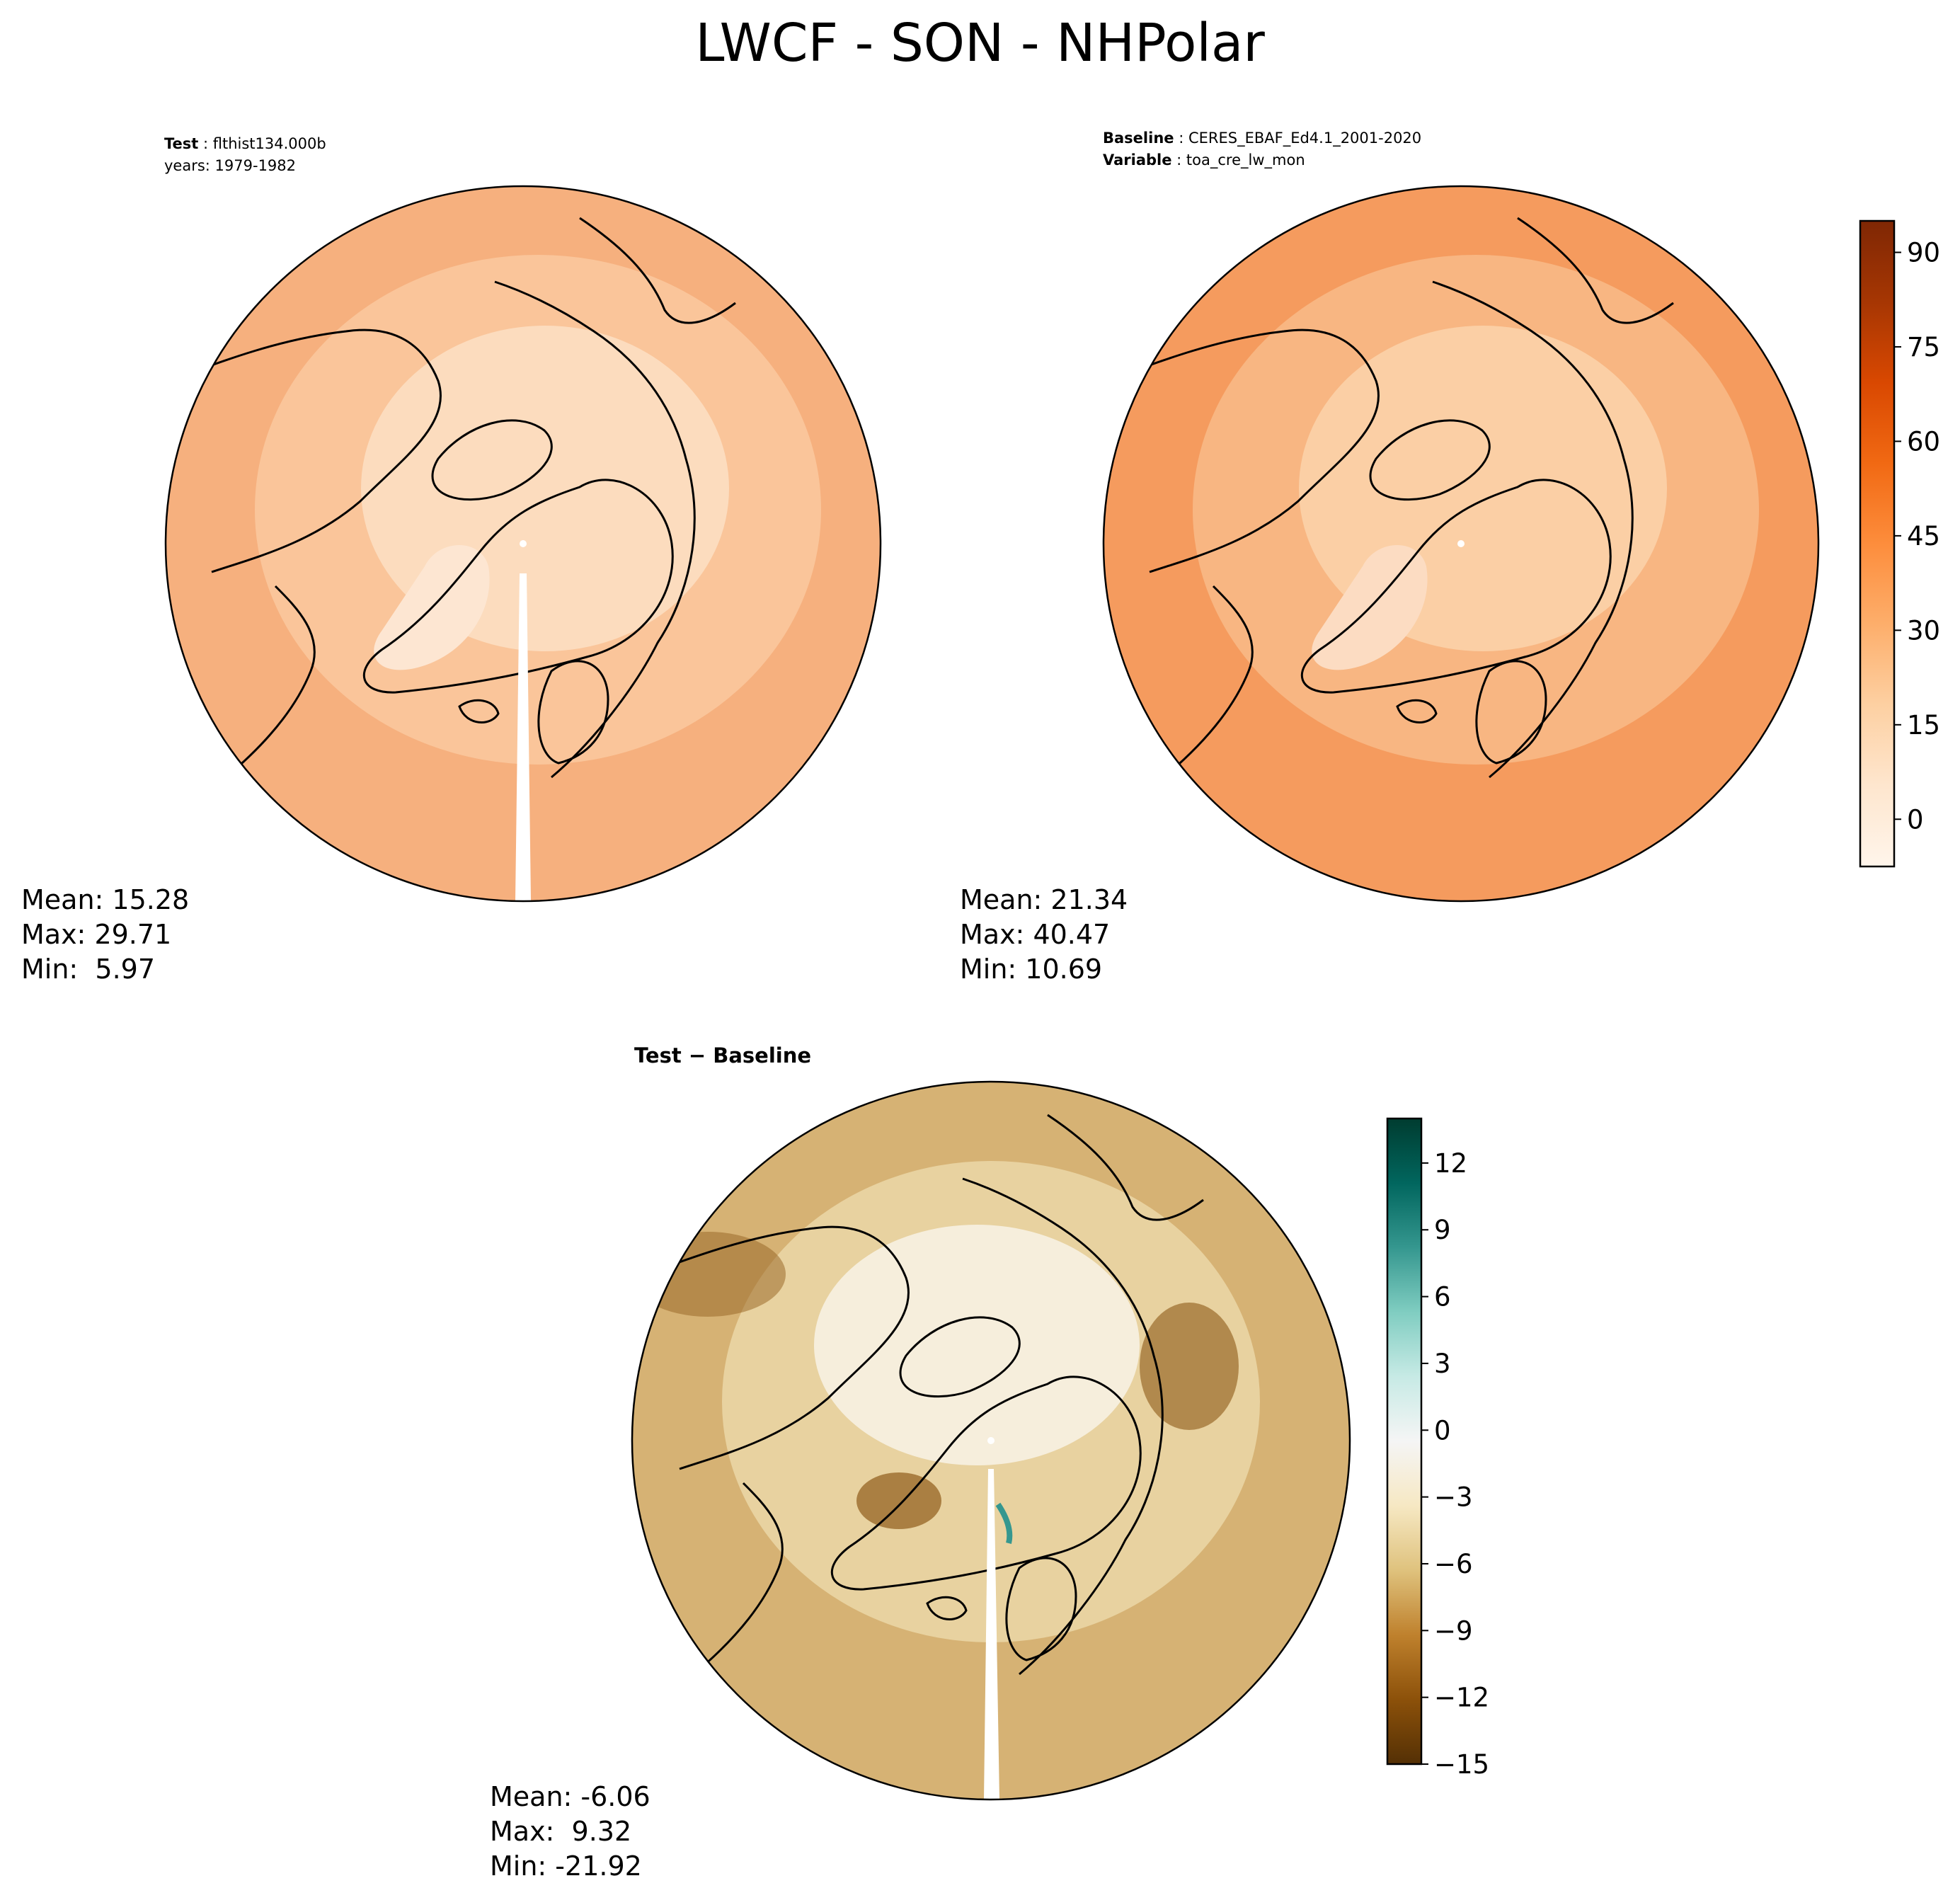 This screenshot has height=1888, width=1960. Describe the element at coordinates (561, 1831) in the screenshot. I see `diff-max: Max: 9.32` at that location.